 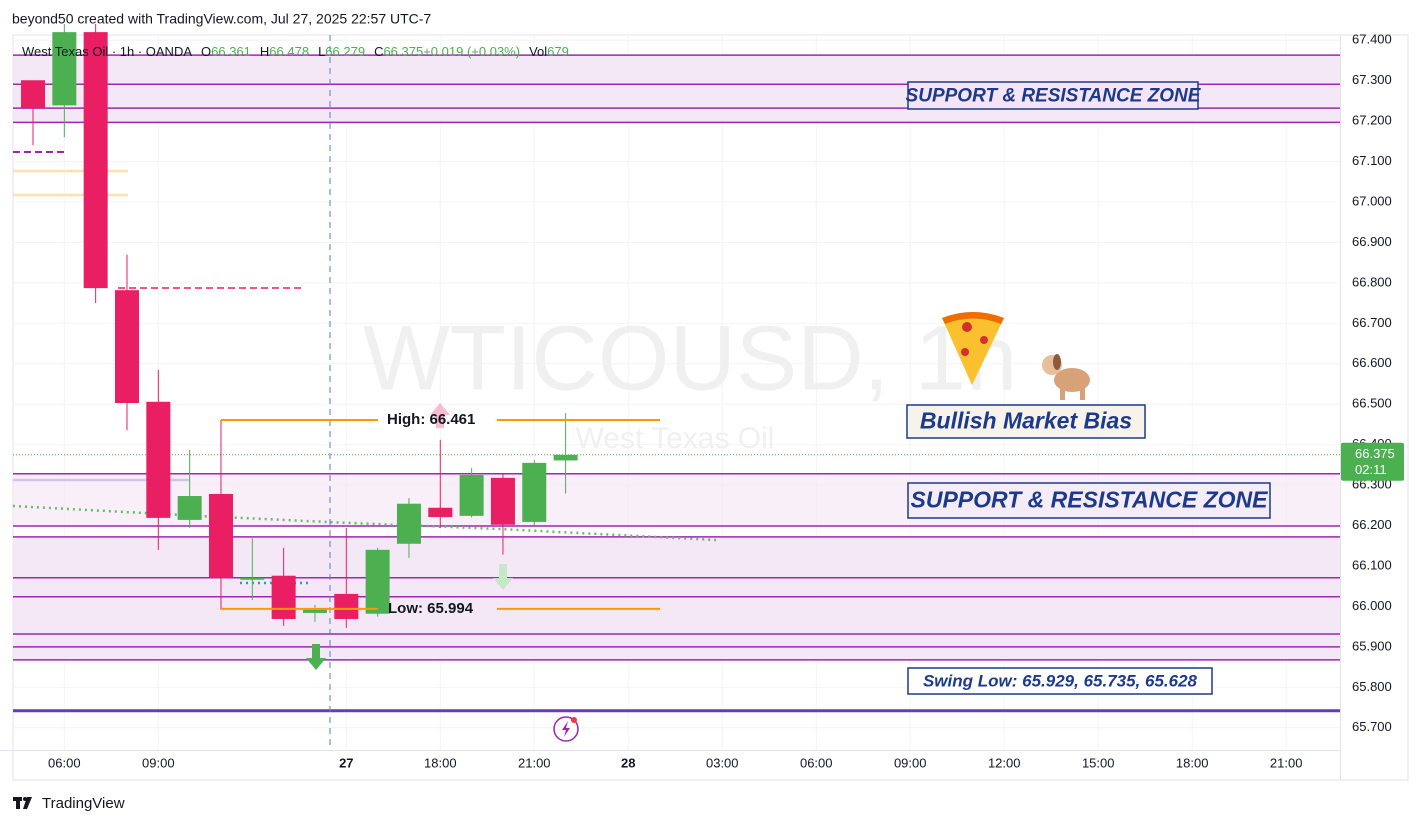 What do you see at coordinates (346, 762) in the screenshot?
I see `x-tick-label: 27` at bounding box center [346, 762].